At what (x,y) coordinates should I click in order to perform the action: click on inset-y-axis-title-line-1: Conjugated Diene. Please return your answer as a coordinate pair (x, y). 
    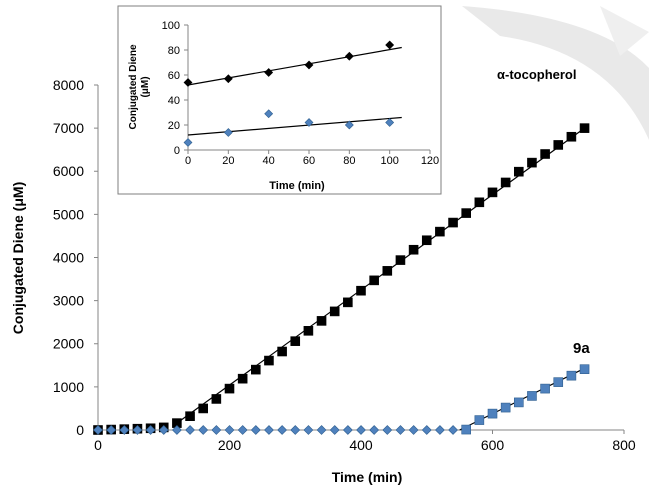
    Looking at the image, I should click on (133, 86).